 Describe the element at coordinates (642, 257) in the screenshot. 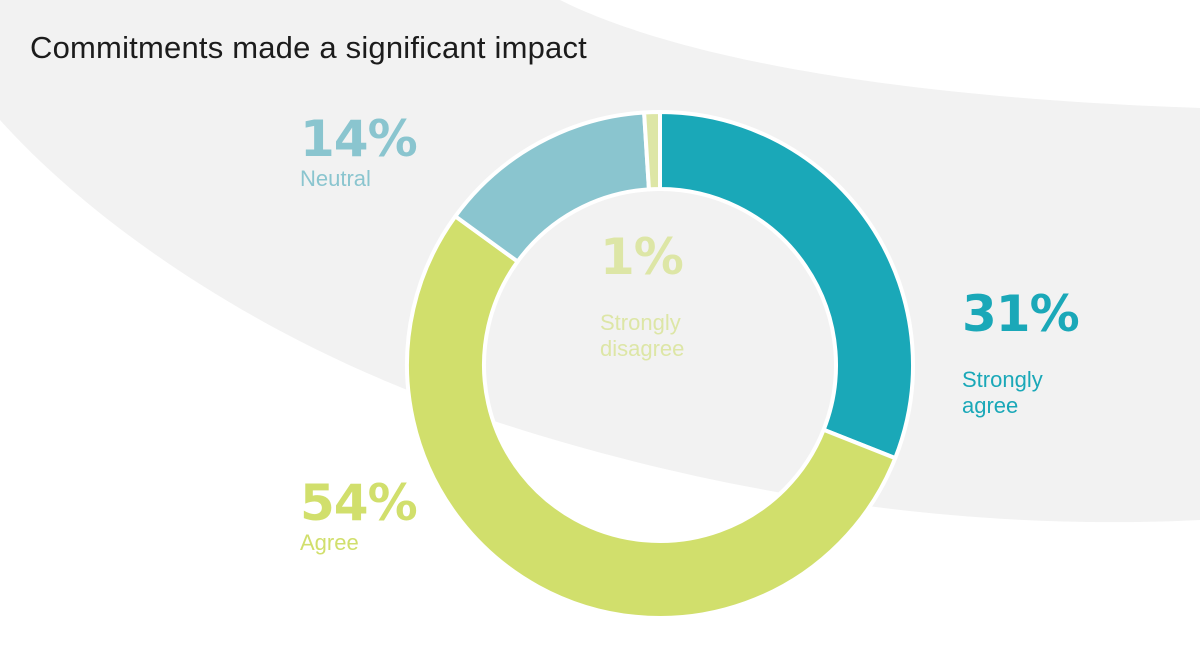

I see `value-label-strongly-disagree: 1%` at that location.